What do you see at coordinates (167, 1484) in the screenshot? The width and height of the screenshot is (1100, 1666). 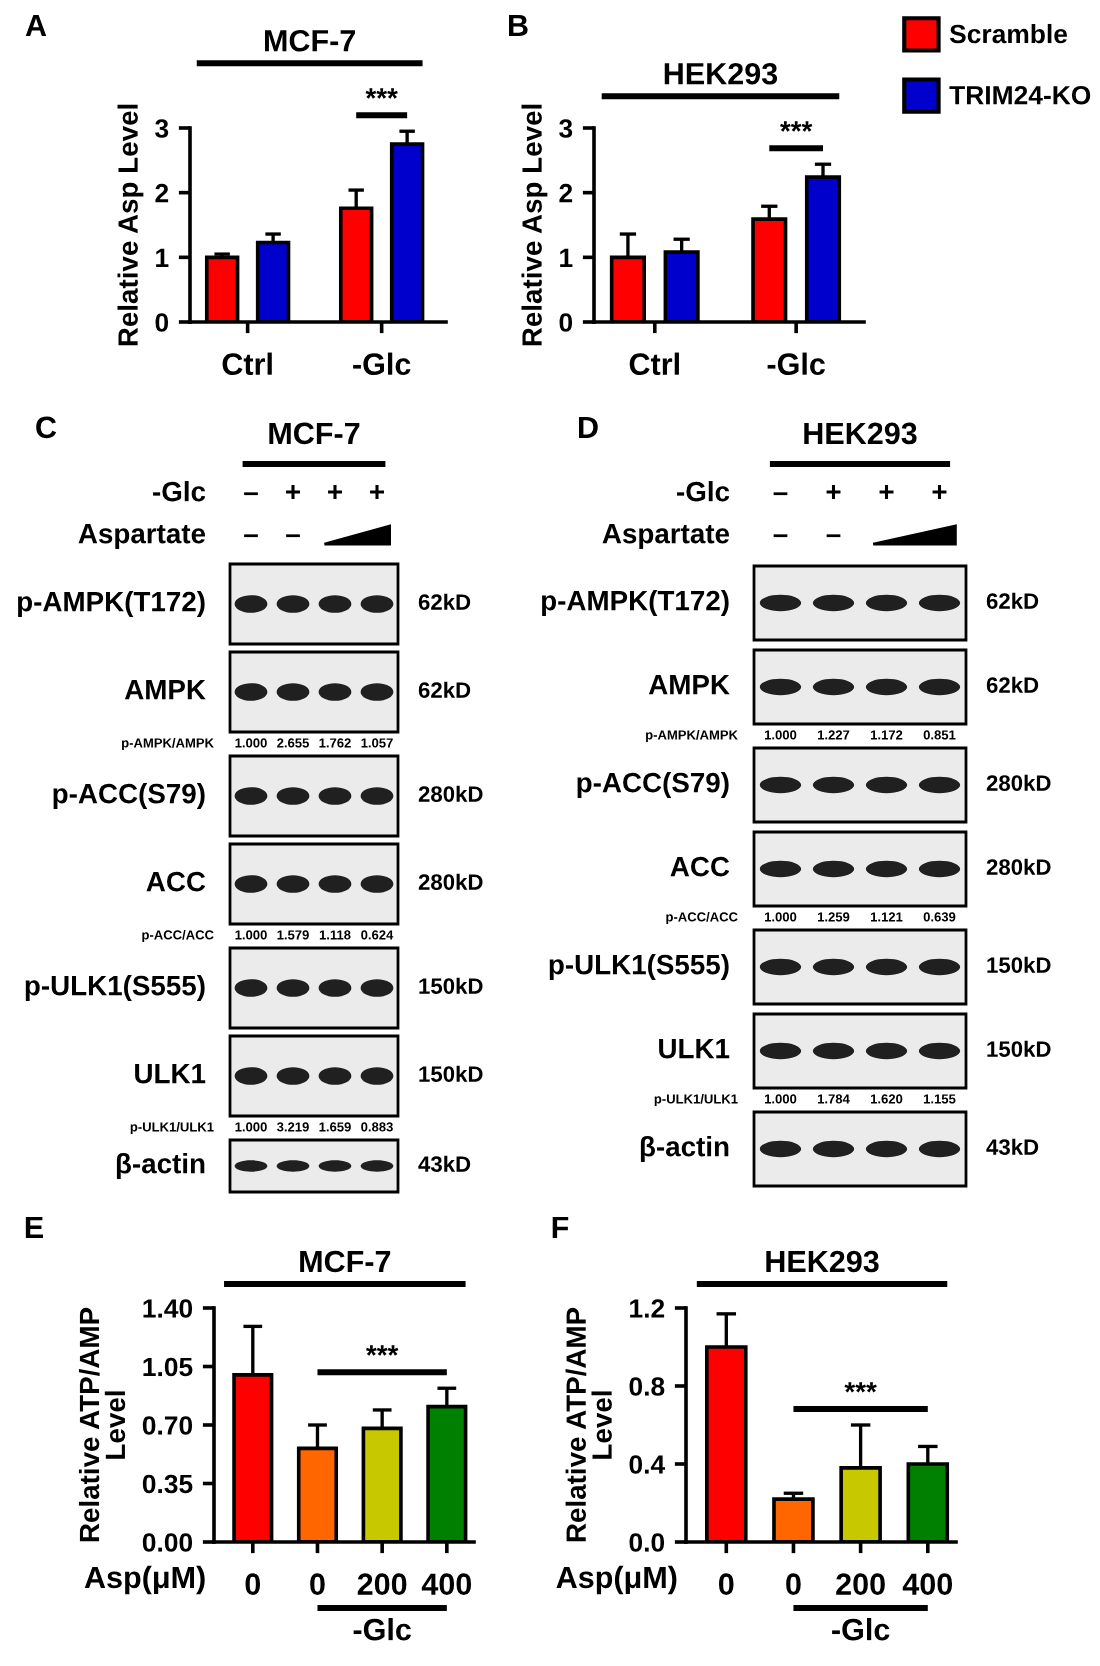 I see `y-tick-label: 0.35` at bounding box center [167, 1484].